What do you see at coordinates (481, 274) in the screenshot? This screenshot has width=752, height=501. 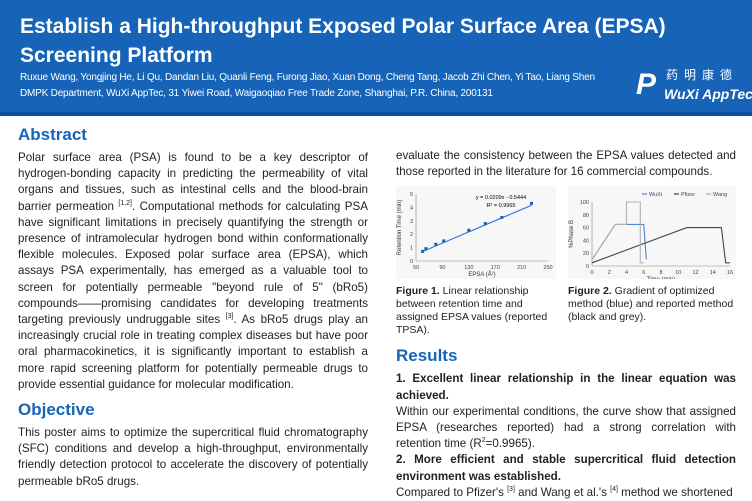 I see `x-axis-label: EPSA (Å²)` at bounding box center [481, 274].